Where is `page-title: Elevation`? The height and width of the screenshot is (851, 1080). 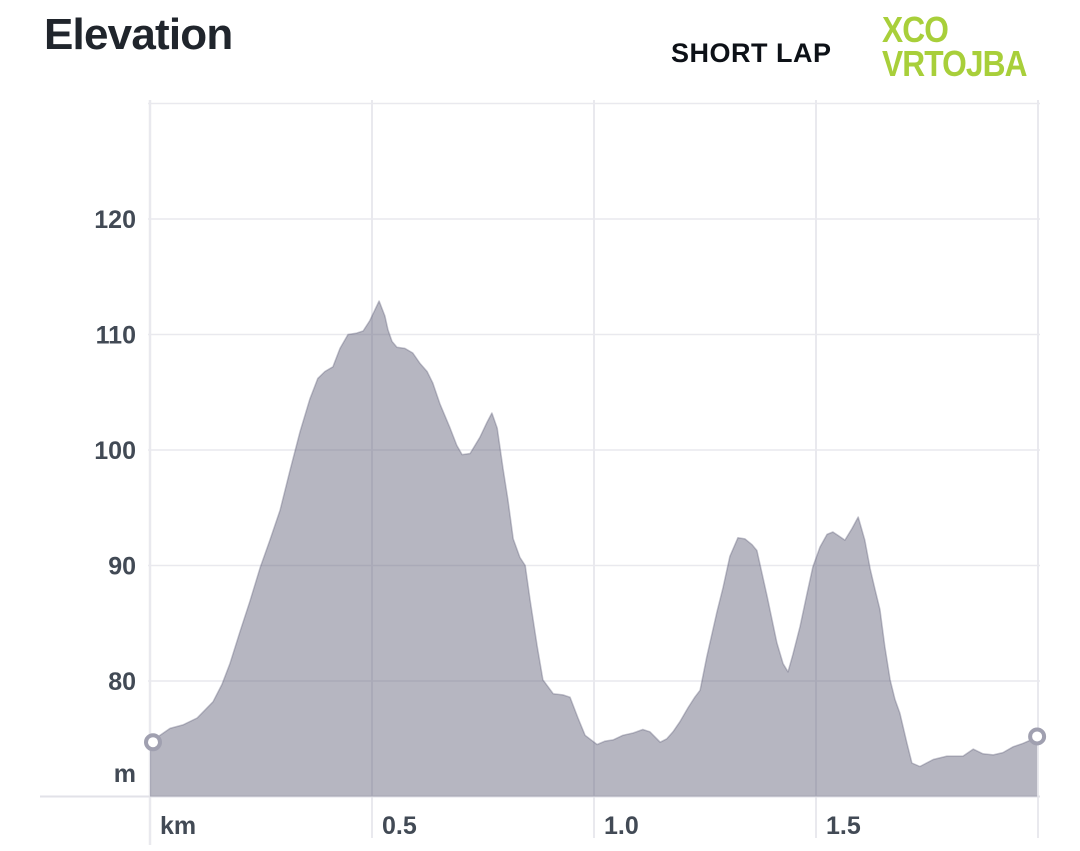
page-title: Elevation is located at coordinates (138, 34).